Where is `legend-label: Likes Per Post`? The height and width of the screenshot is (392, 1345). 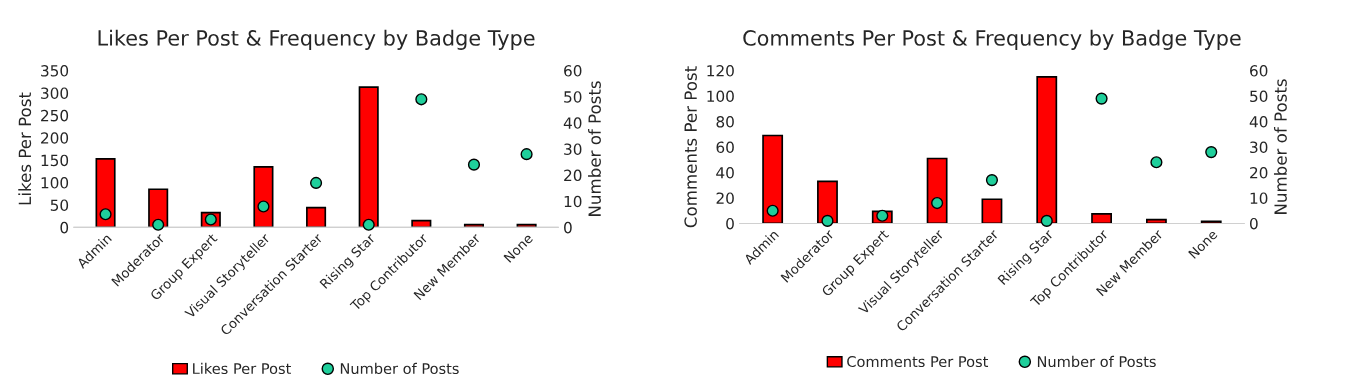
legend-label: Likes Per Post is located at coordinates (242, 368).